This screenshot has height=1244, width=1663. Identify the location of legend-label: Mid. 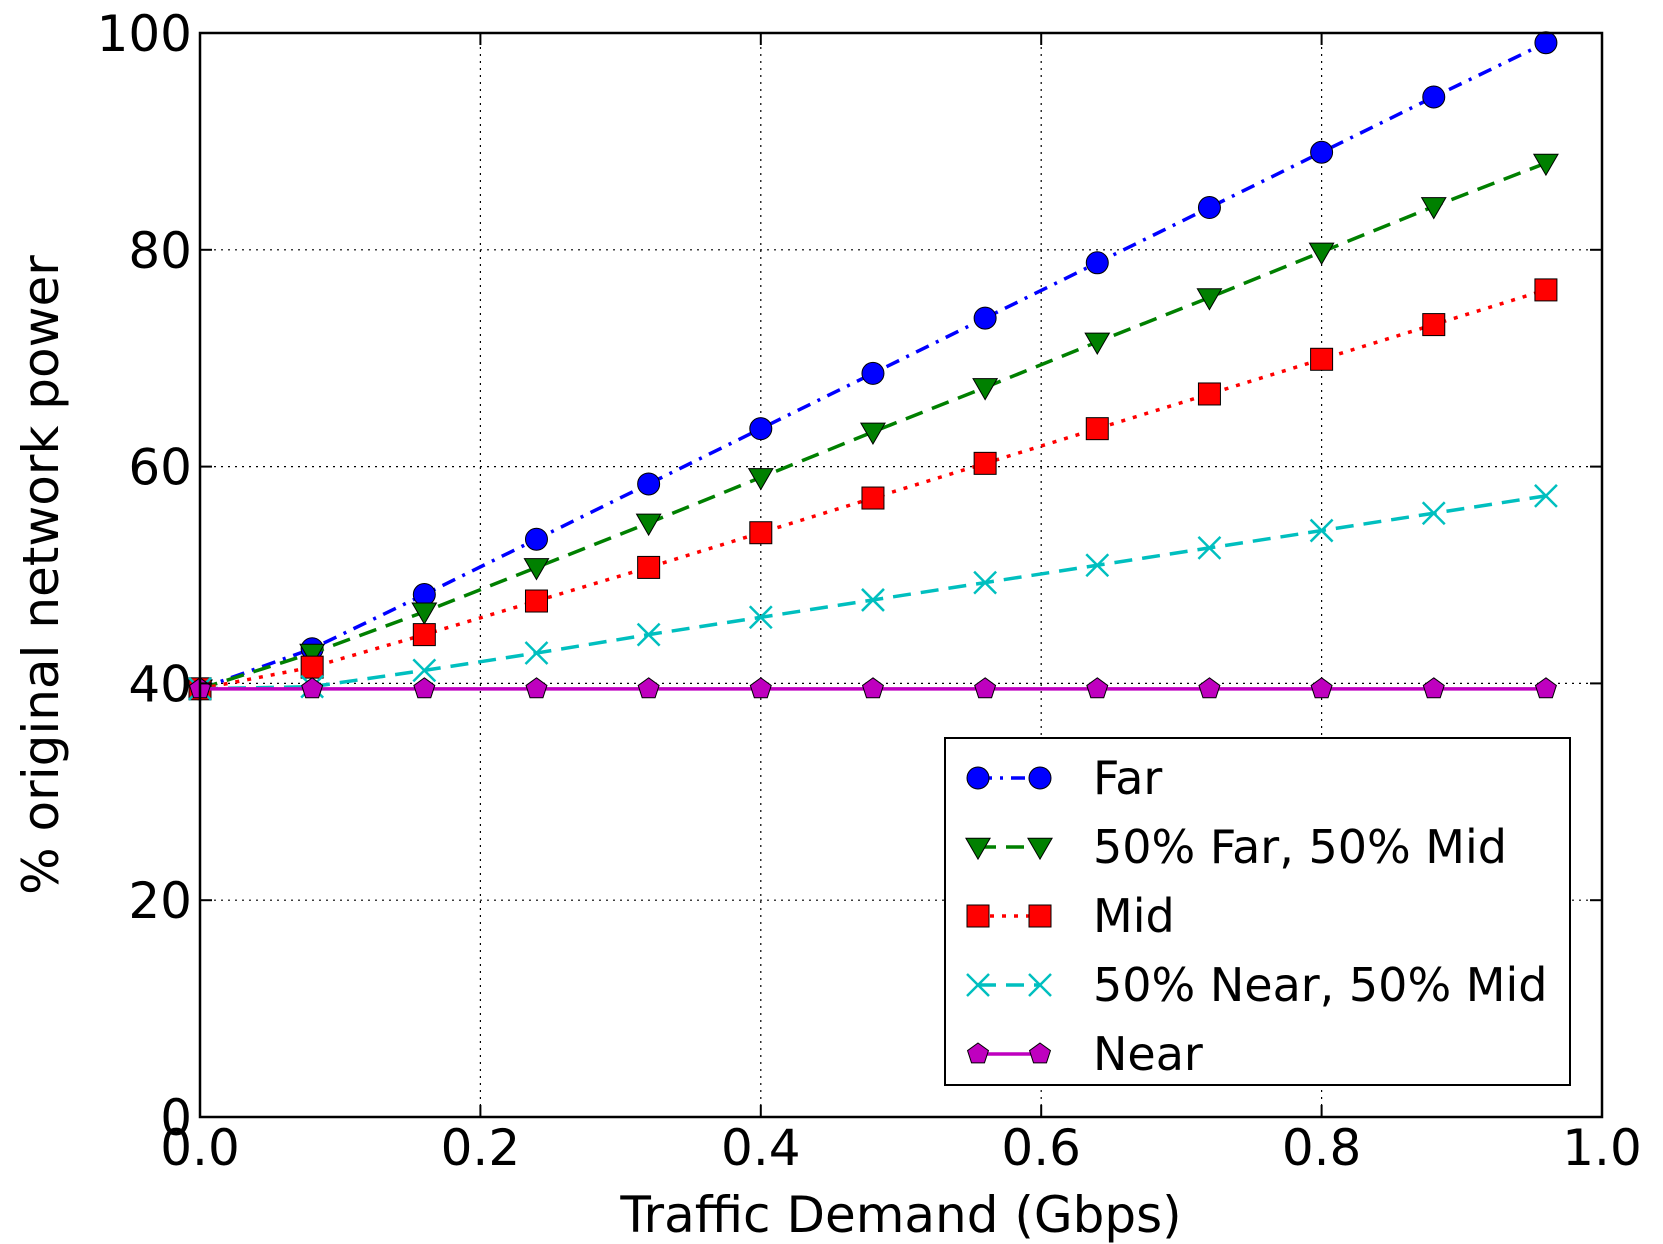
(1134, 916).